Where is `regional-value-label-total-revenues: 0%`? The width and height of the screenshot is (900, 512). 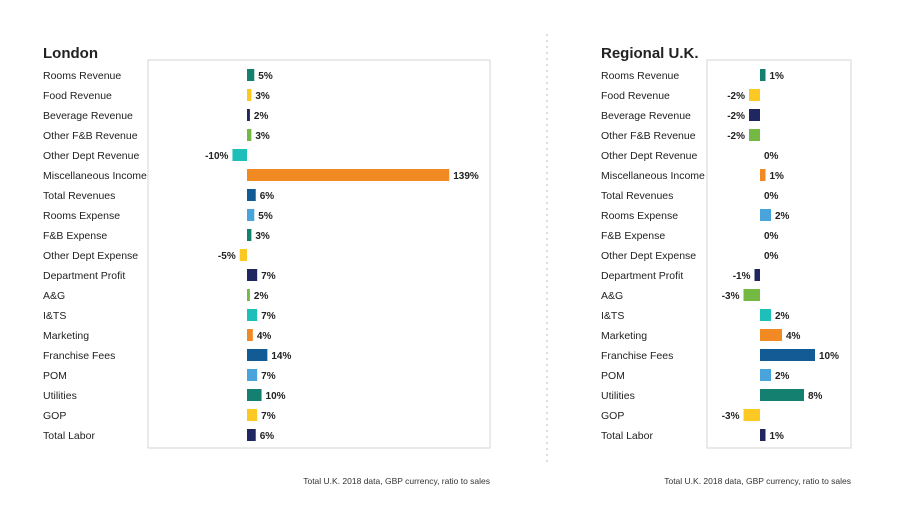 regional-value-label-total-revenues: 0% is located at coordinates (771, 196).